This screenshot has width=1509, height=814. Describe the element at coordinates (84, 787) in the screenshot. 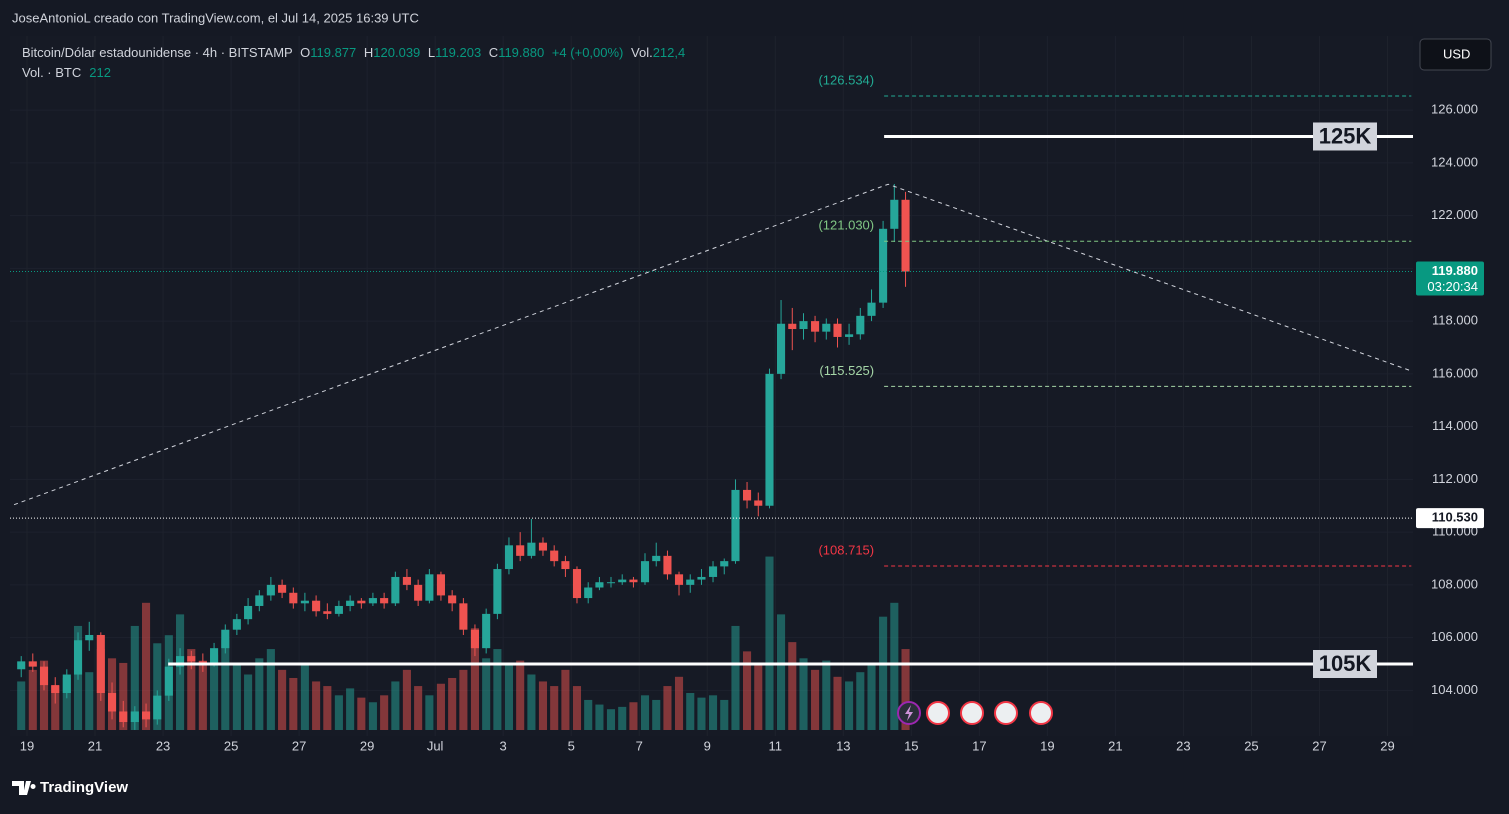

I see `brand: TradingView` at that location.